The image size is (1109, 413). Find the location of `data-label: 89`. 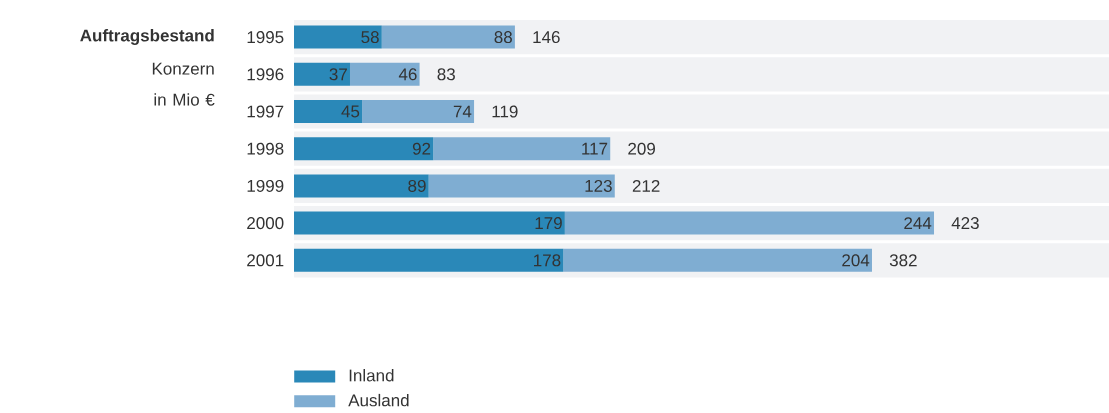

data-label: 89 is located at coordinates (417, 185).